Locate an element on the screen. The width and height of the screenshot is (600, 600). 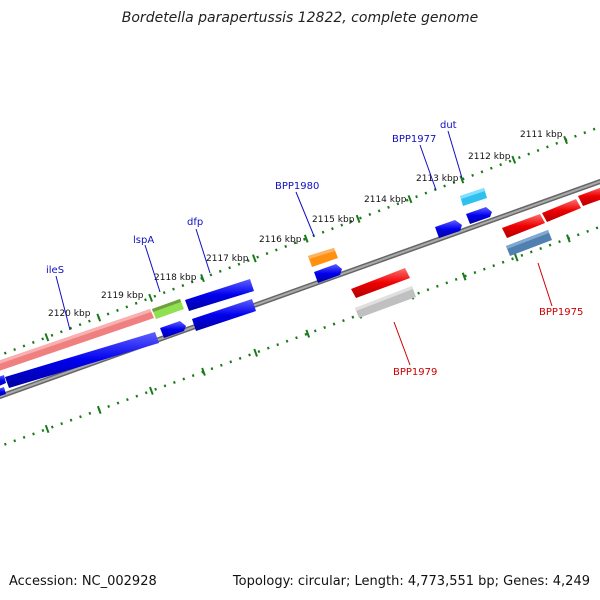
blue-gene-lower-left is located at coordinates (82, 360).